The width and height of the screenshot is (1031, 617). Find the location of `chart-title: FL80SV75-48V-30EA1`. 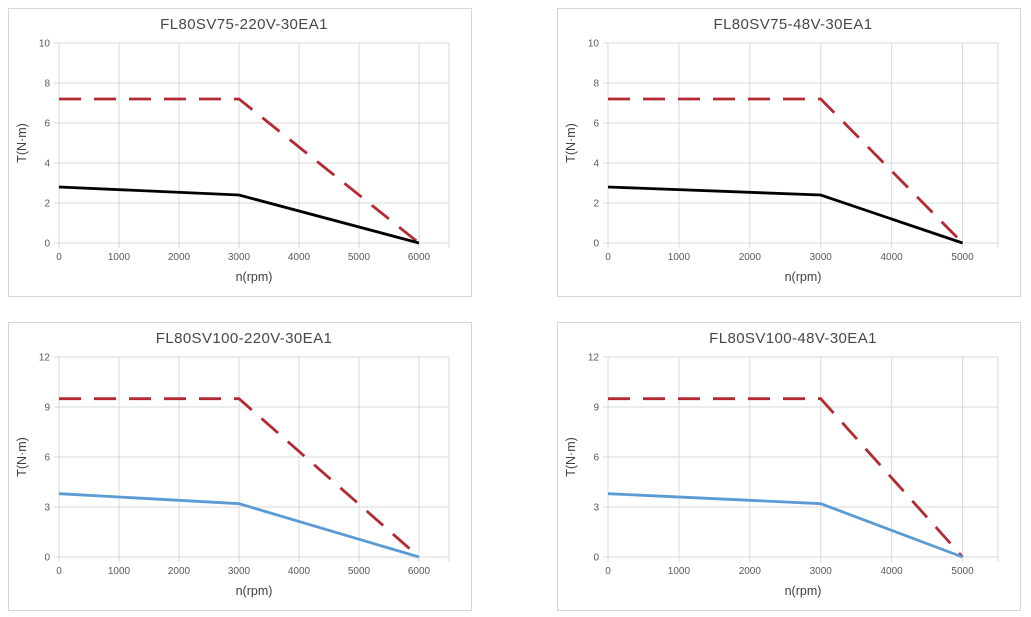

chart-title: FL80SV75-48V-30EA1 is located at coordinates (793, 24).